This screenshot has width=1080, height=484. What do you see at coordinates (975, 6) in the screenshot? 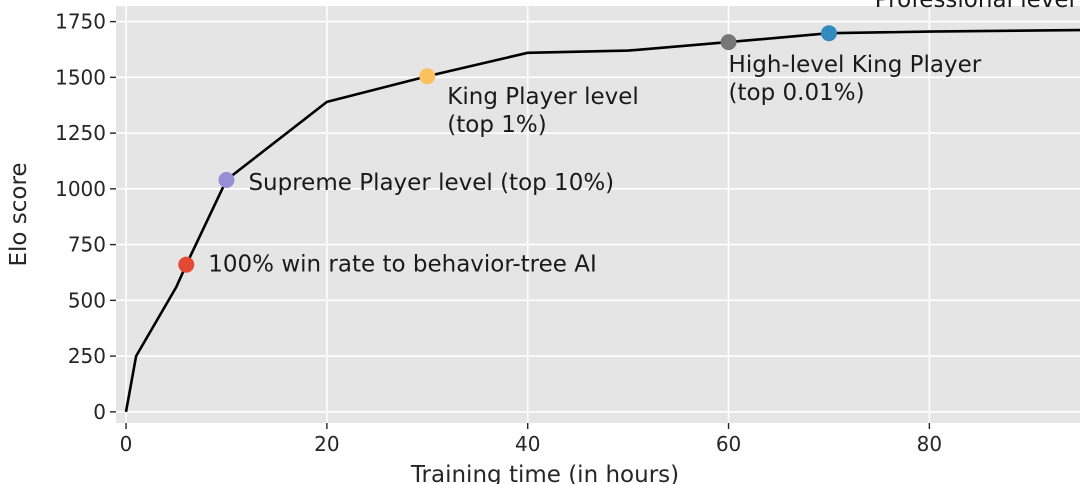
I see `milestone-label: Professional level` at bounding box center [975, 6].